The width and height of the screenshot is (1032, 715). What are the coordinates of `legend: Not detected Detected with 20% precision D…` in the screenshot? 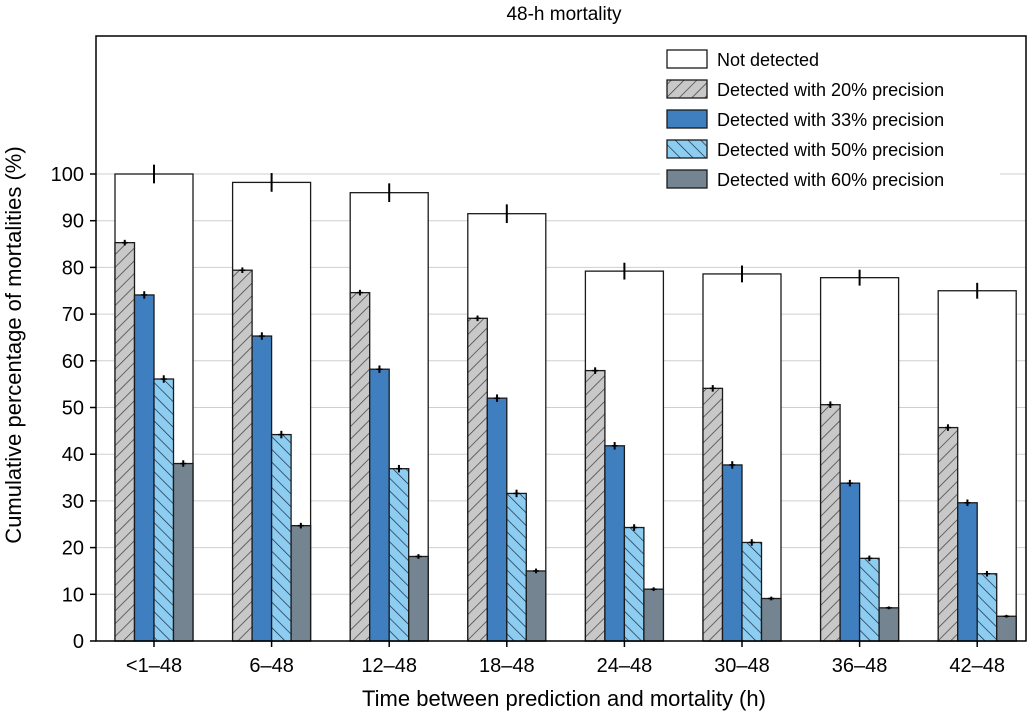 It's located at (830, 118).